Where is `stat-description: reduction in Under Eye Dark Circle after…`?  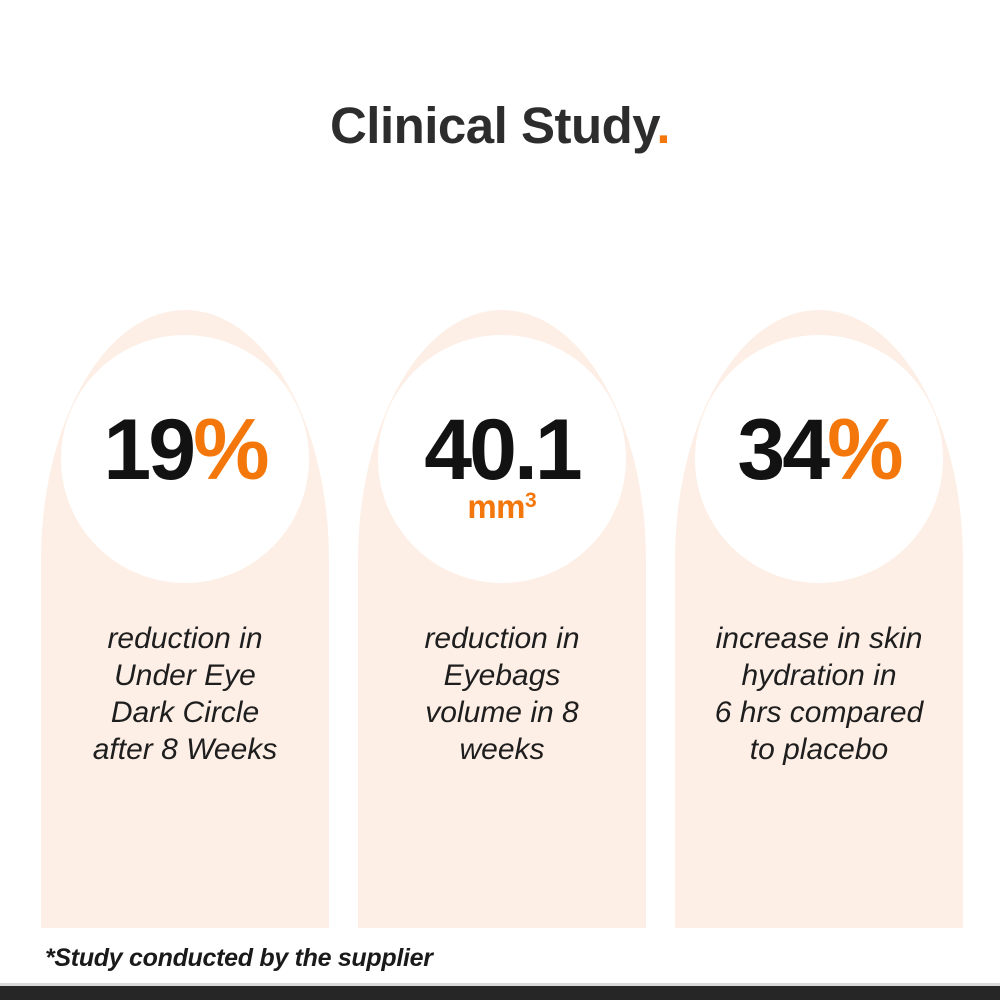
stat-description: reduction in Under Eye Dark Circle after… is located at coordinates (185, 694).